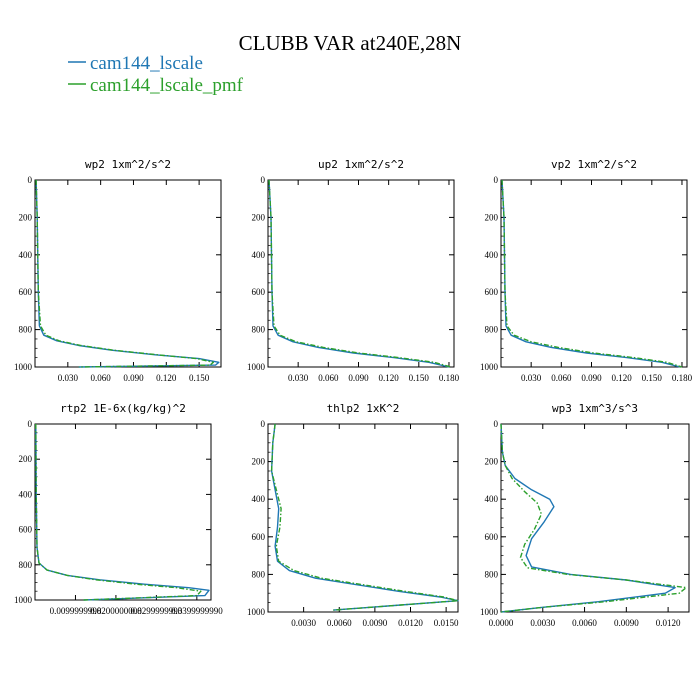 Image resolution: width=700 pixels, height=700 pixels. Describe the element at coordinates (363, 408) in the screenshot. I see `panel-title: thlp2 1xK^2` at that location.